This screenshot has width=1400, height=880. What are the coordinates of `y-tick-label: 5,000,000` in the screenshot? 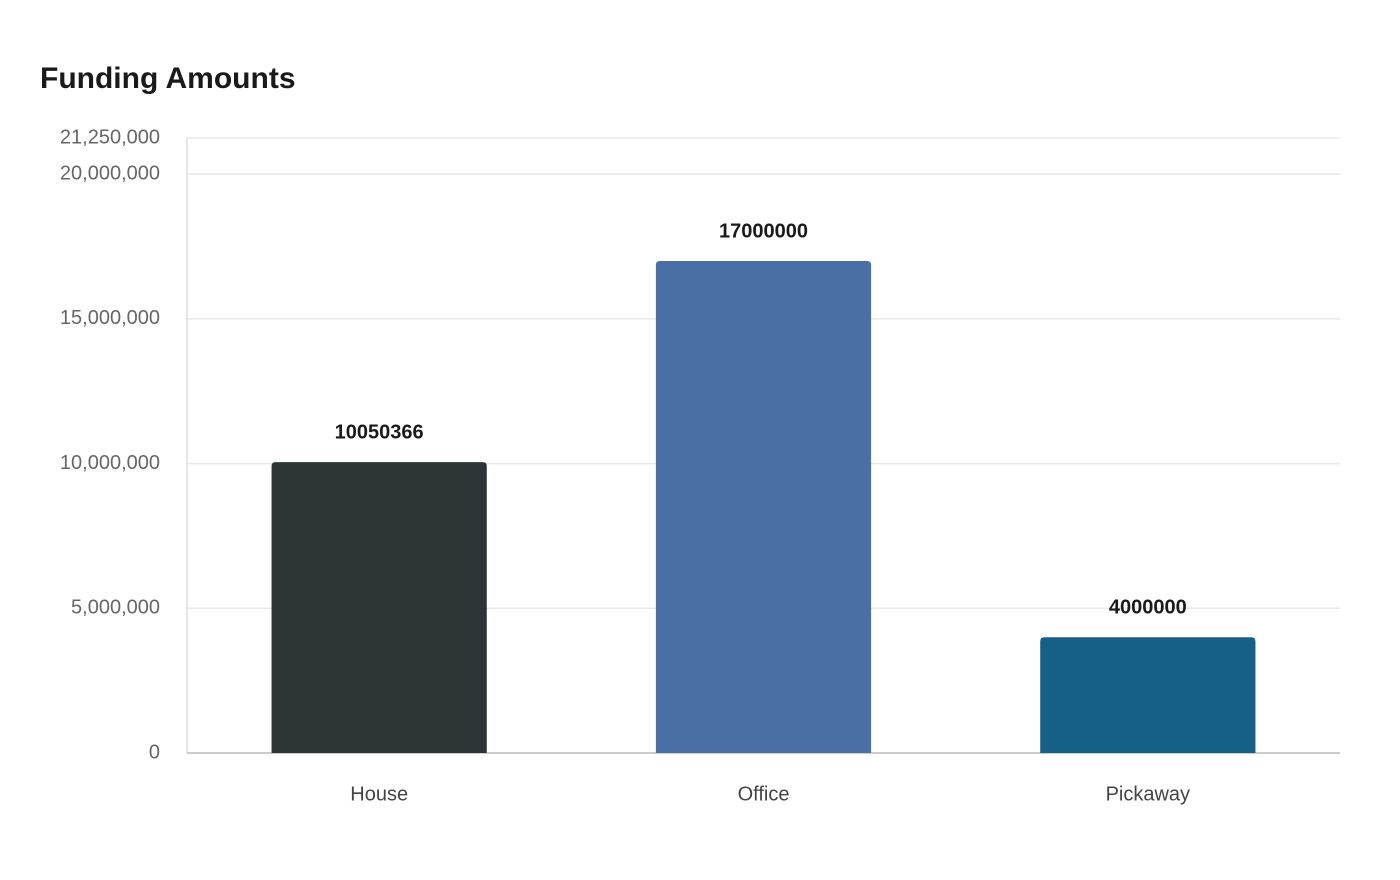 It's located at (115, 608).